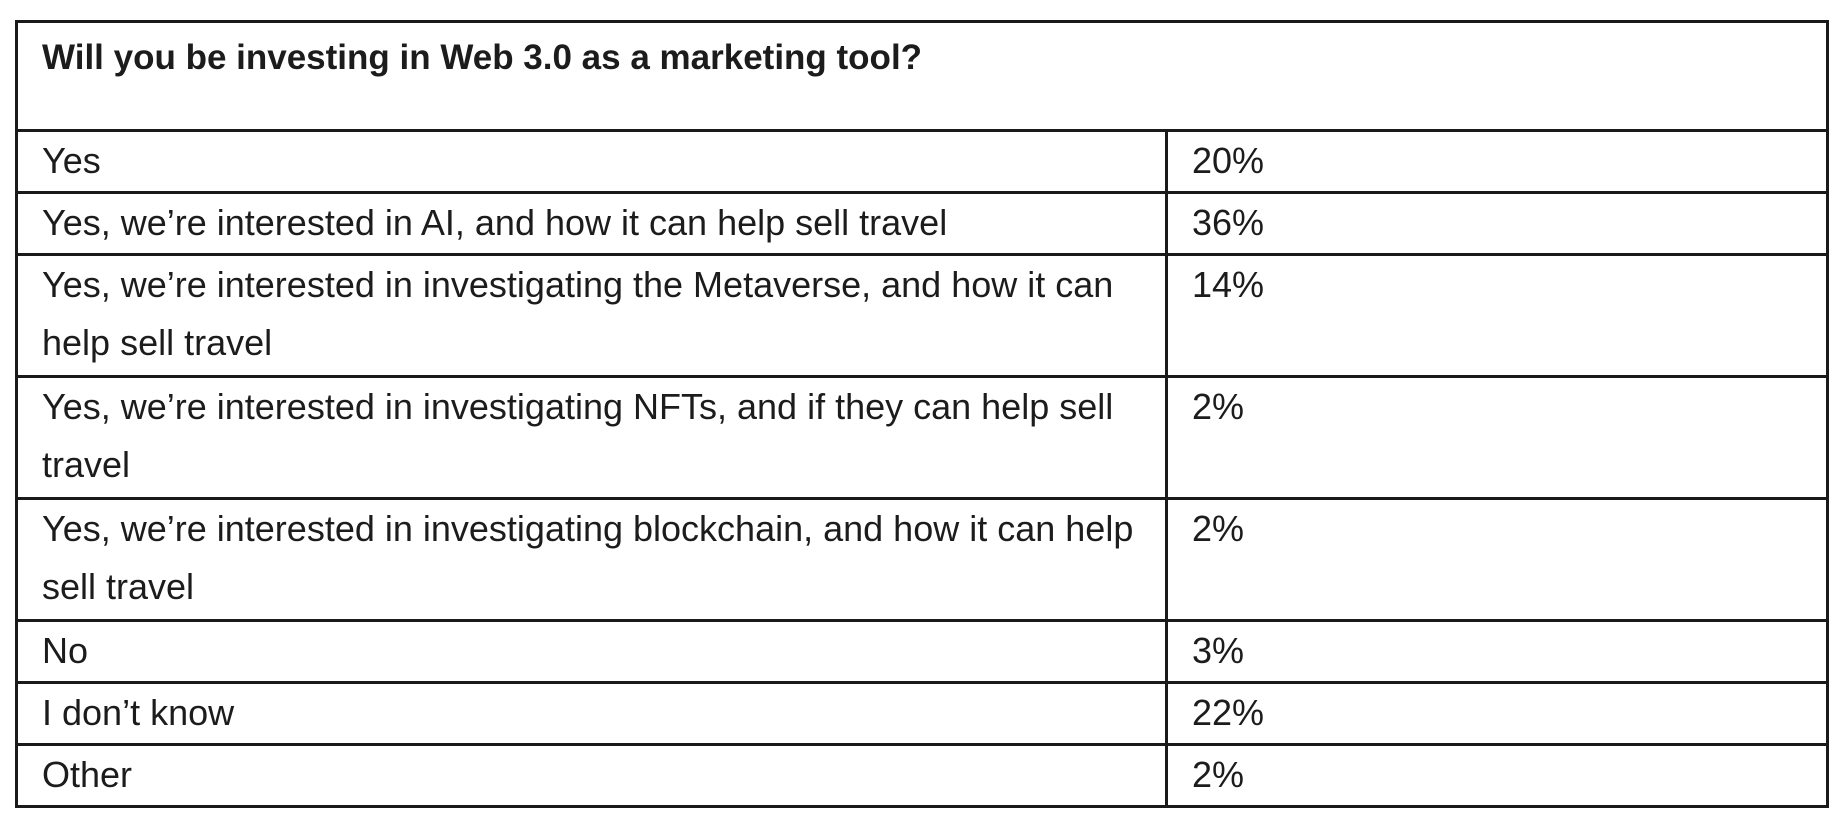 This screenshot has width=1844, height=827. Describe the element at coordinates (591, 161) in the screenshot. I see `answer-cell: Yes` at that location.